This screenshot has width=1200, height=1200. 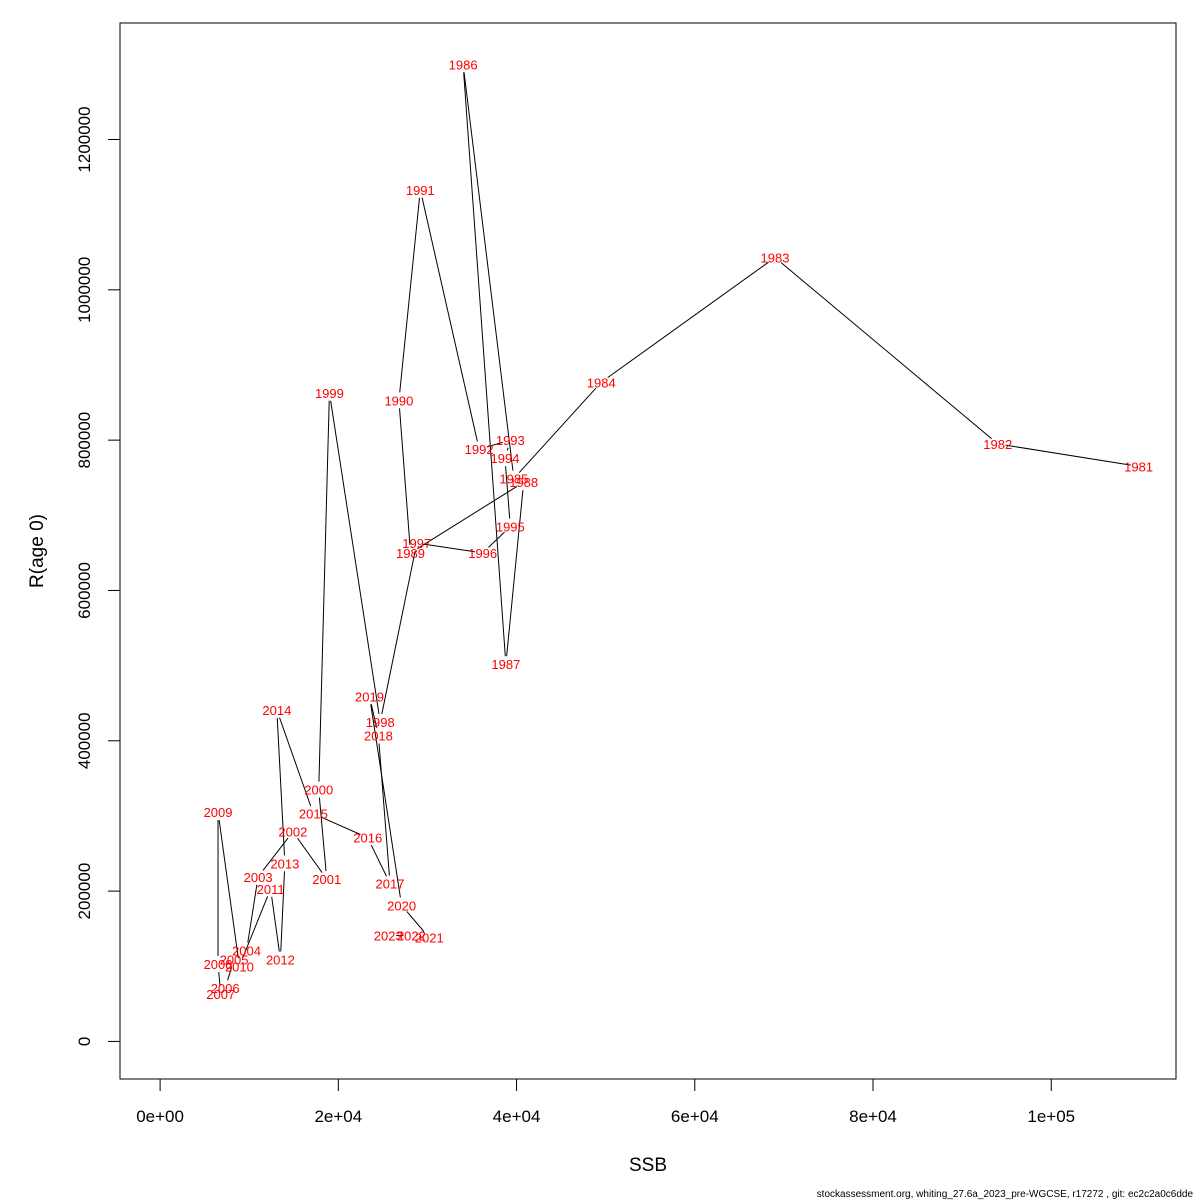 I want to click on y-axis: 0 200000 400000 600000 800000 1000000 1200000, so click(x=98, y=576).